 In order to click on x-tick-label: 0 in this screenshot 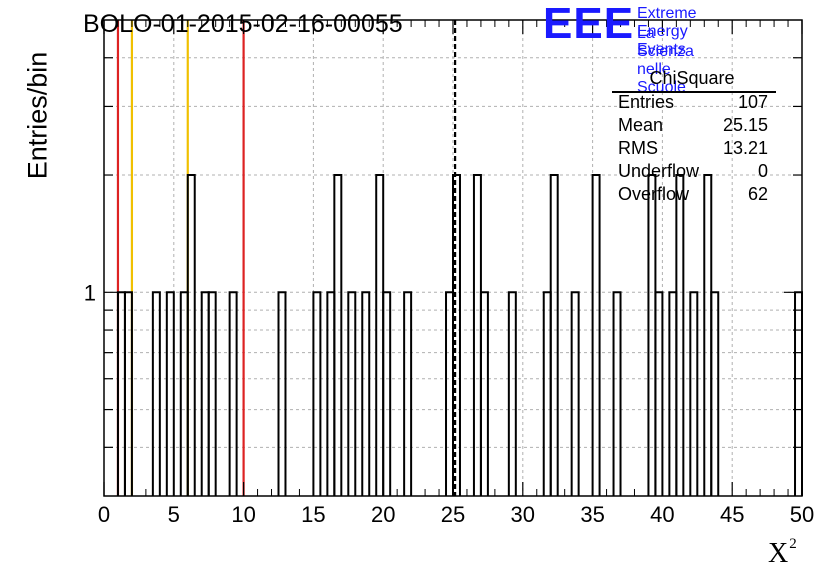, I will do `click(104, 514)`.